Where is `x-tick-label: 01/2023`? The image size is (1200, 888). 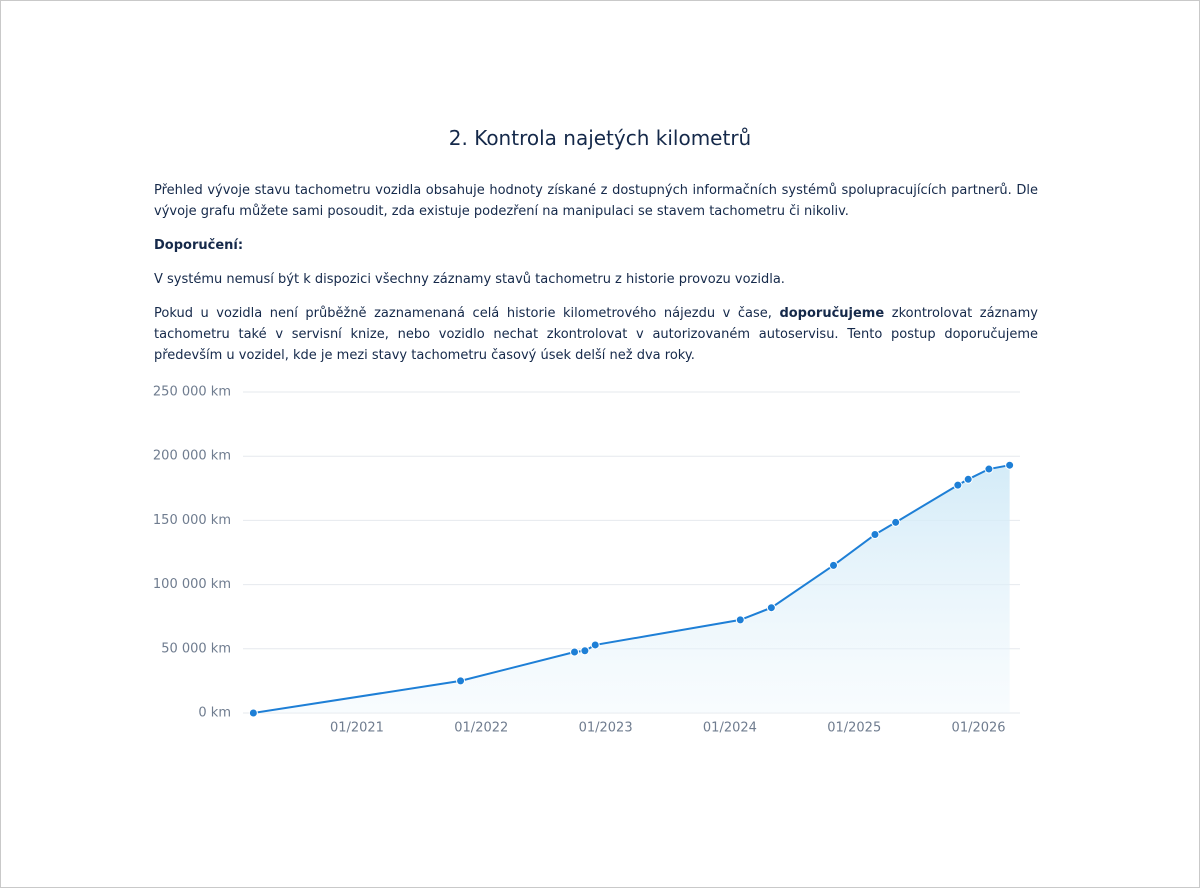 x-tick-label: 01/2023 is located at coordinates (606, 728).